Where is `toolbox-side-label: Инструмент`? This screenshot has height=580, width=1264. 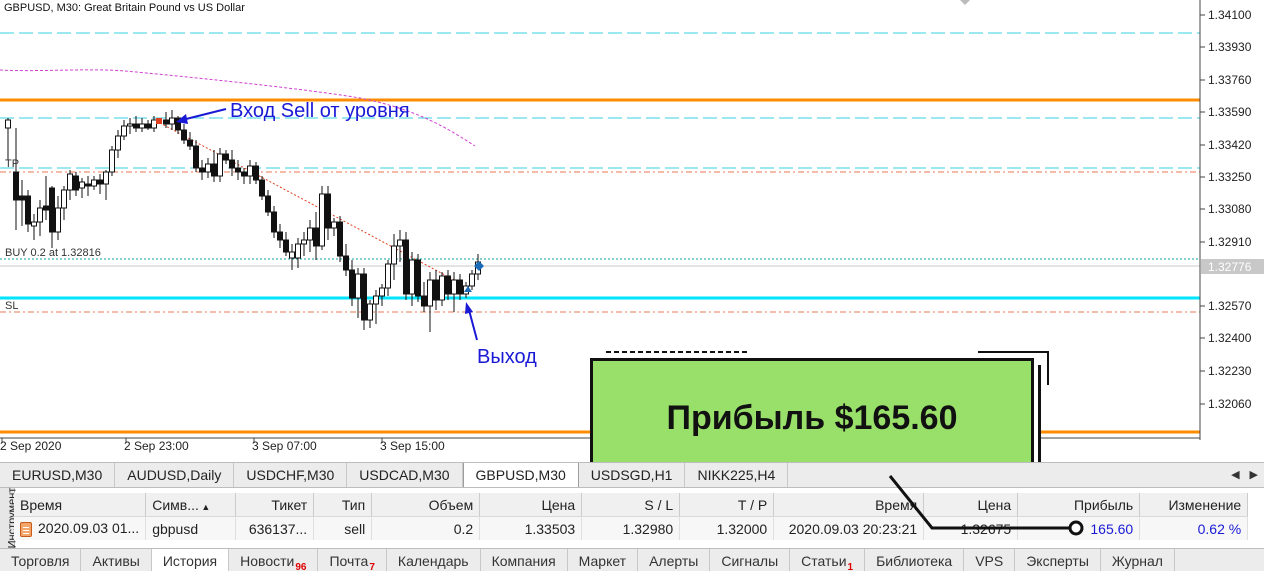 toolbox-side-label: Инструмент is located at coordinates (9, 518).